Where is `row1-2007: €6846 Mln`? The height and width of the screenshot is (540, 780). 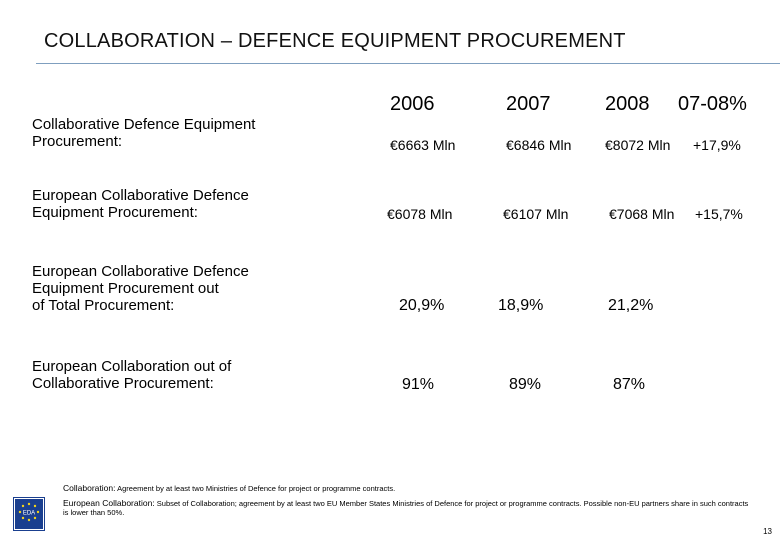 row1-2007: €6846 Mln is located at coordinates (539, 145).